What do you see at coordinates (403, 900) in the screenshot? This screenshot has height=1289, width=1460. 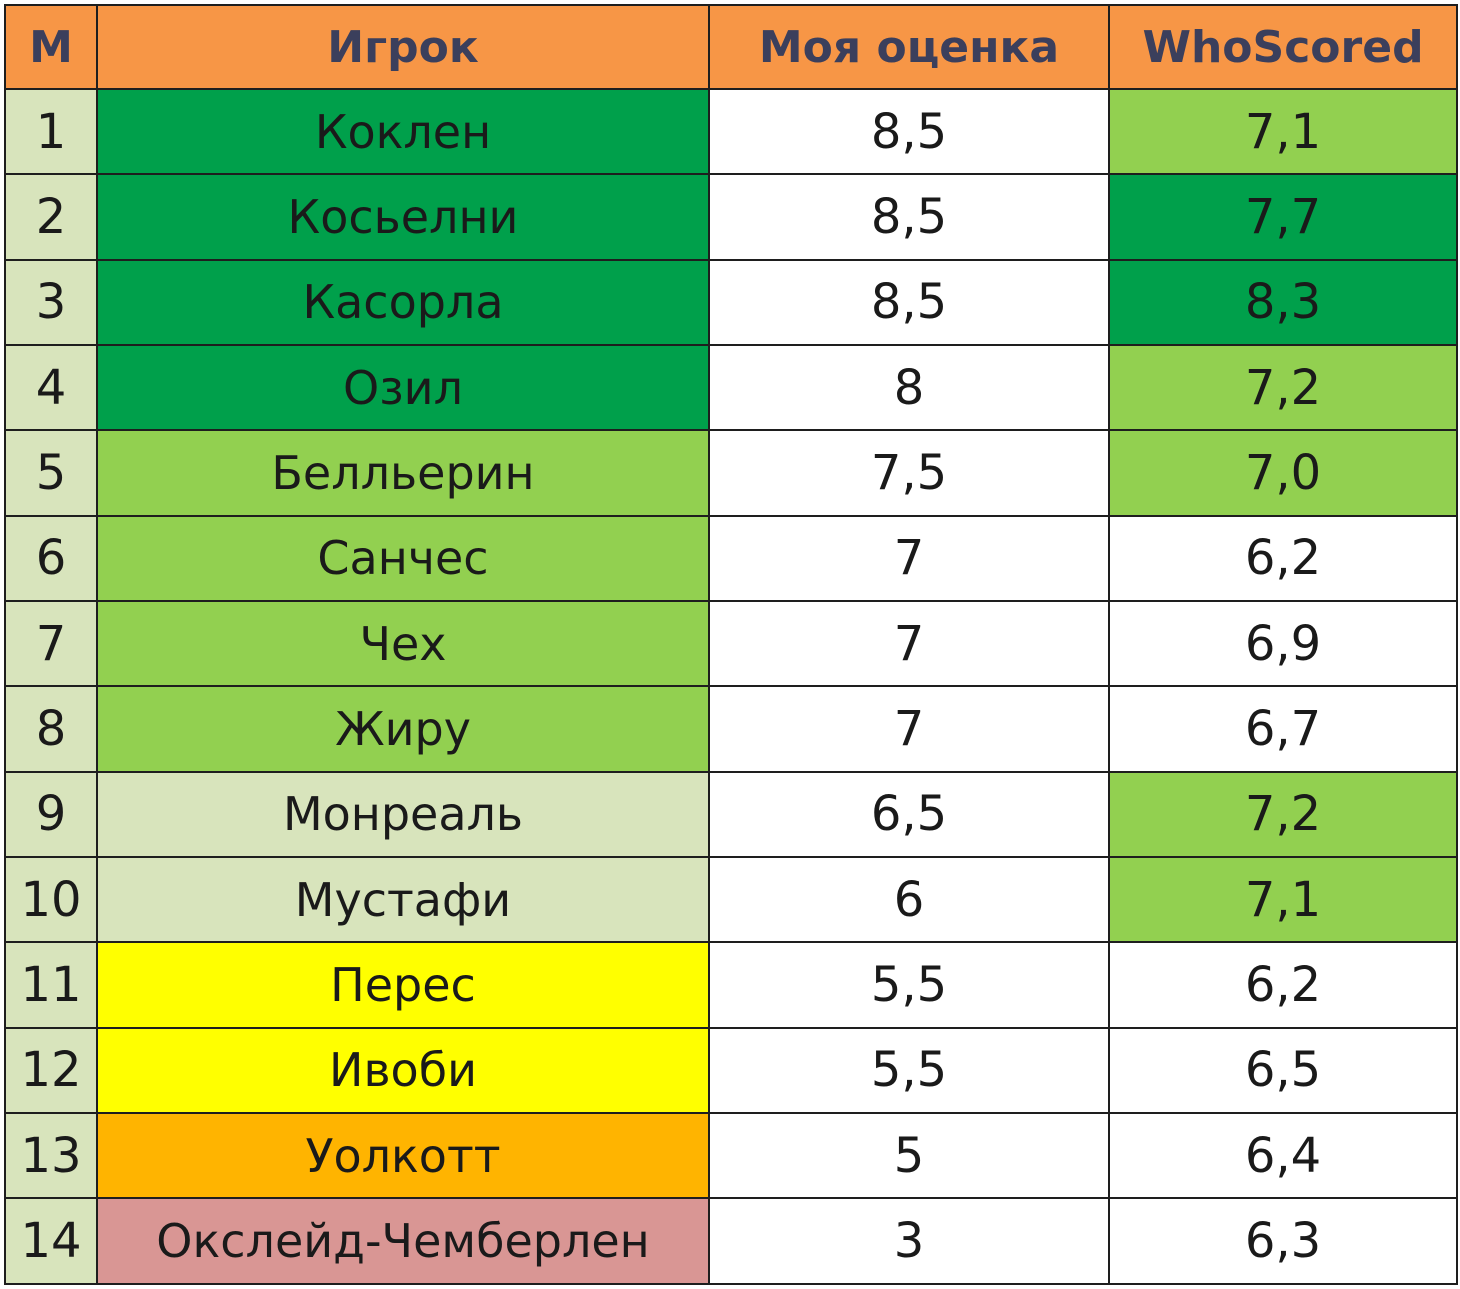 I see `player-cell: Мустафи` at bounding box center [403, 900].